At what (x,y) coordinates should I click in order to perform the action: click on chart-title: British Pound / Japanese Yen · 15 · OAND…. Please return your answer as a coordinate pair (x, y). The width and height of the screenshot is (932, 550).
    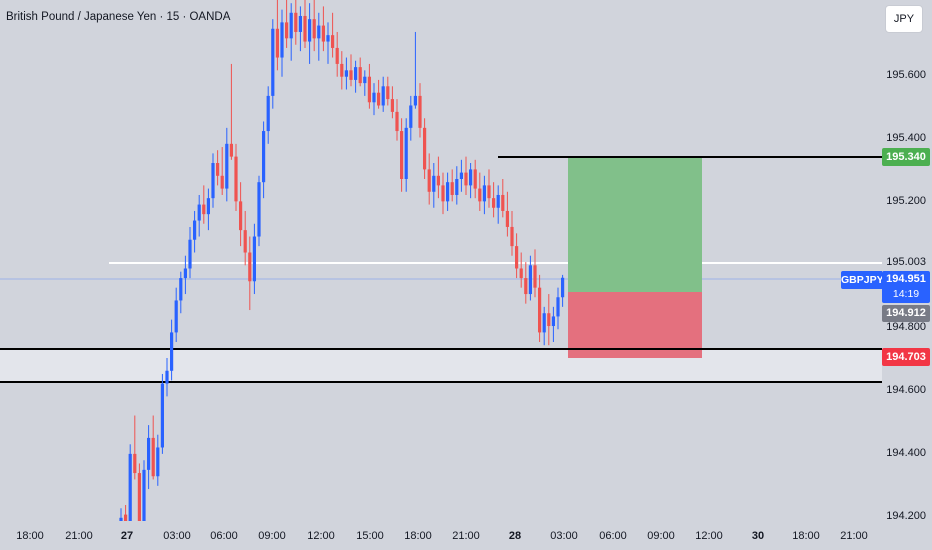
    Looking at the image, I should click on (118, 17).